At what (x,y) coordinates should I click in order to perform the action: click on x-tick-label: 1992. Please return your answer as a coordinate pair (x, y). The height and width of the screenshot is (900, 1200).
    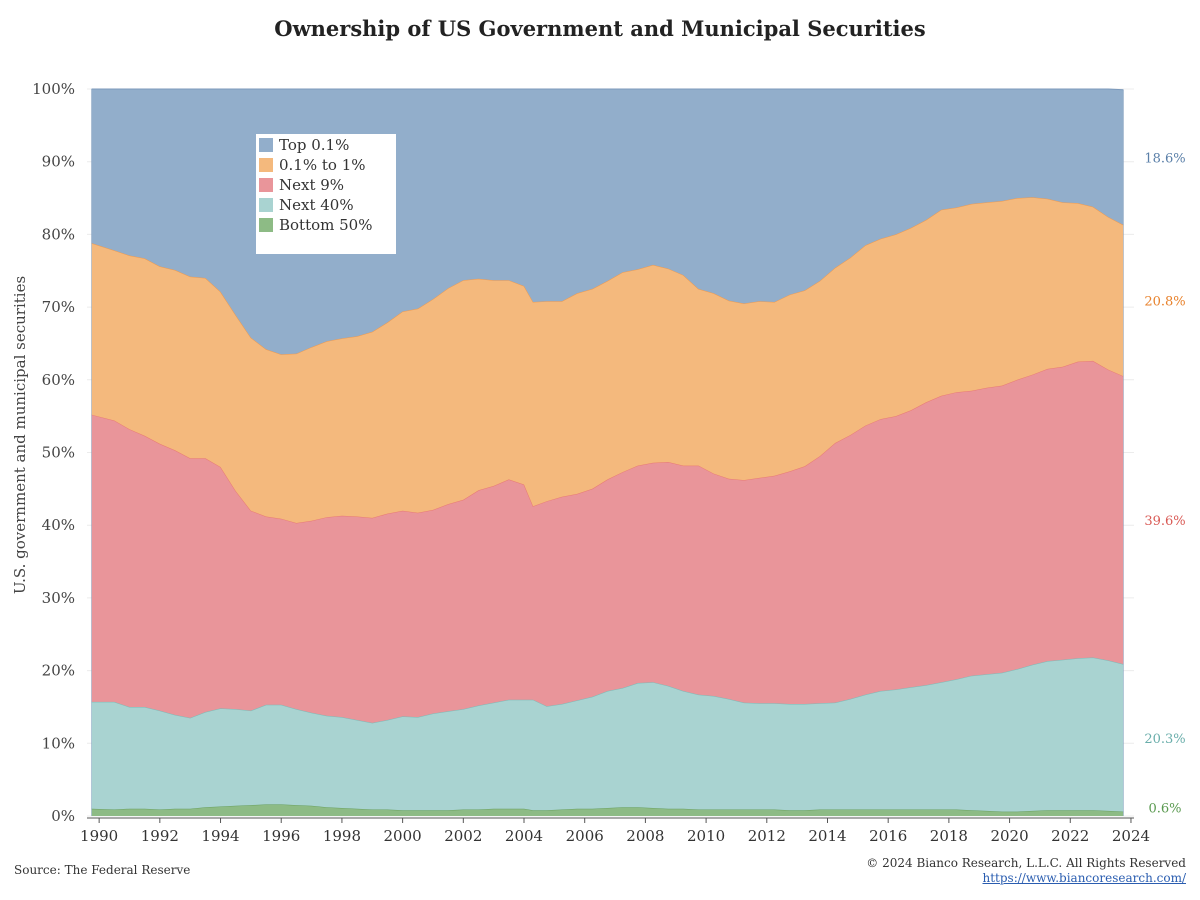
    Looking at the image, I should click on (160, 836).